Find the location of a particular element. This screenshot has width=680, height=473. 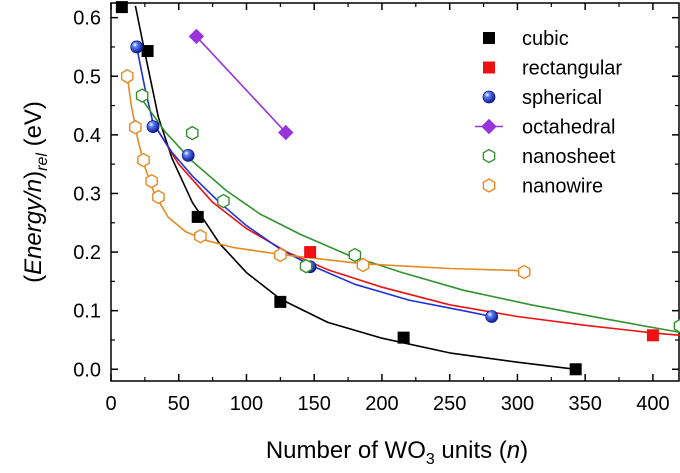

legend-marker-nanosheet is located at coordinates (489, 156).